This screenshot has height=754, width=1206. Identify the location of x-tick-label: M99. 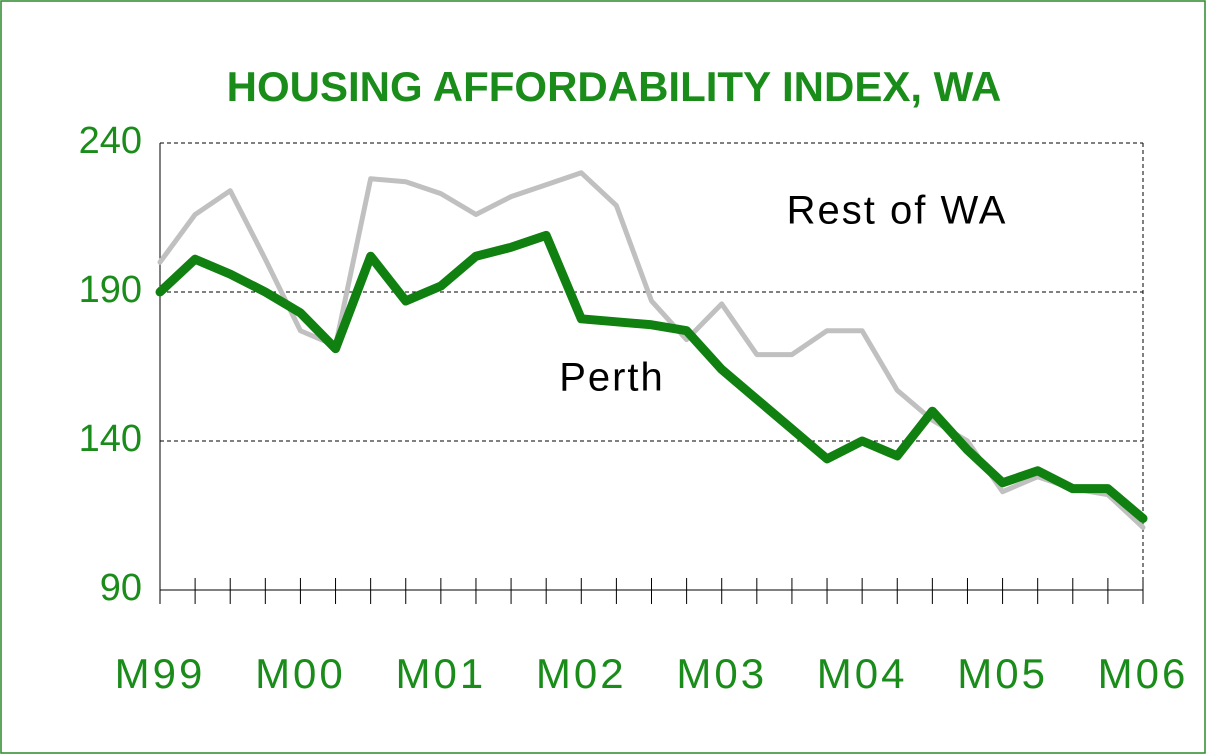
(160, 673).